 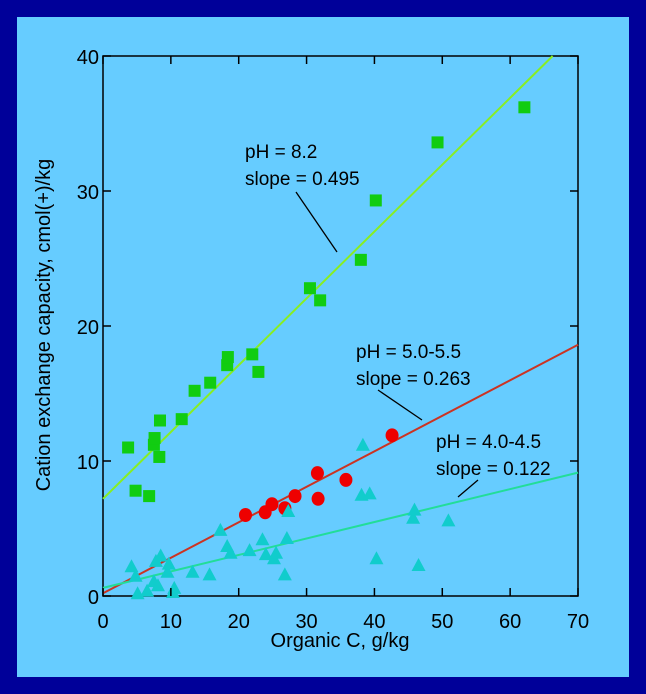 What do you see at coordinates (88, 58) in the screenshot?
I see `y-tick-label: 40` at bounding box center [88, 58].